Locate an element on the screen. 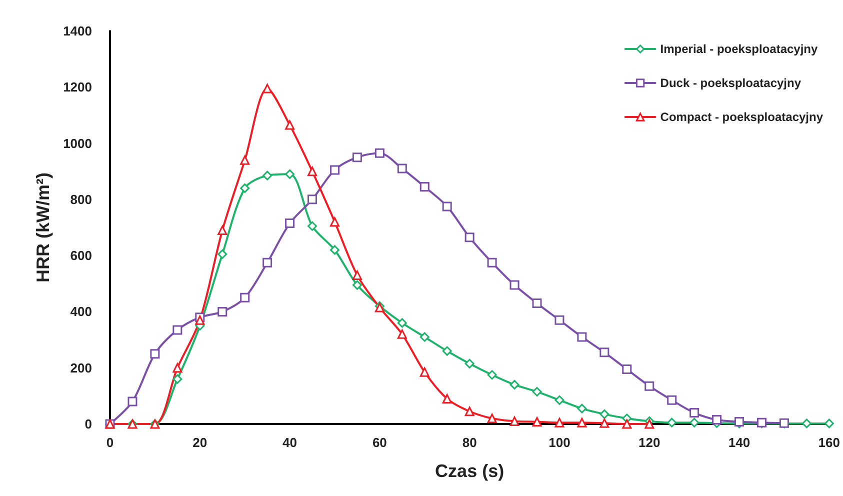 This screenshot has height=496, width=843. y-axis-title: HRR (kW/m²) is located at coordinates (43, 227).